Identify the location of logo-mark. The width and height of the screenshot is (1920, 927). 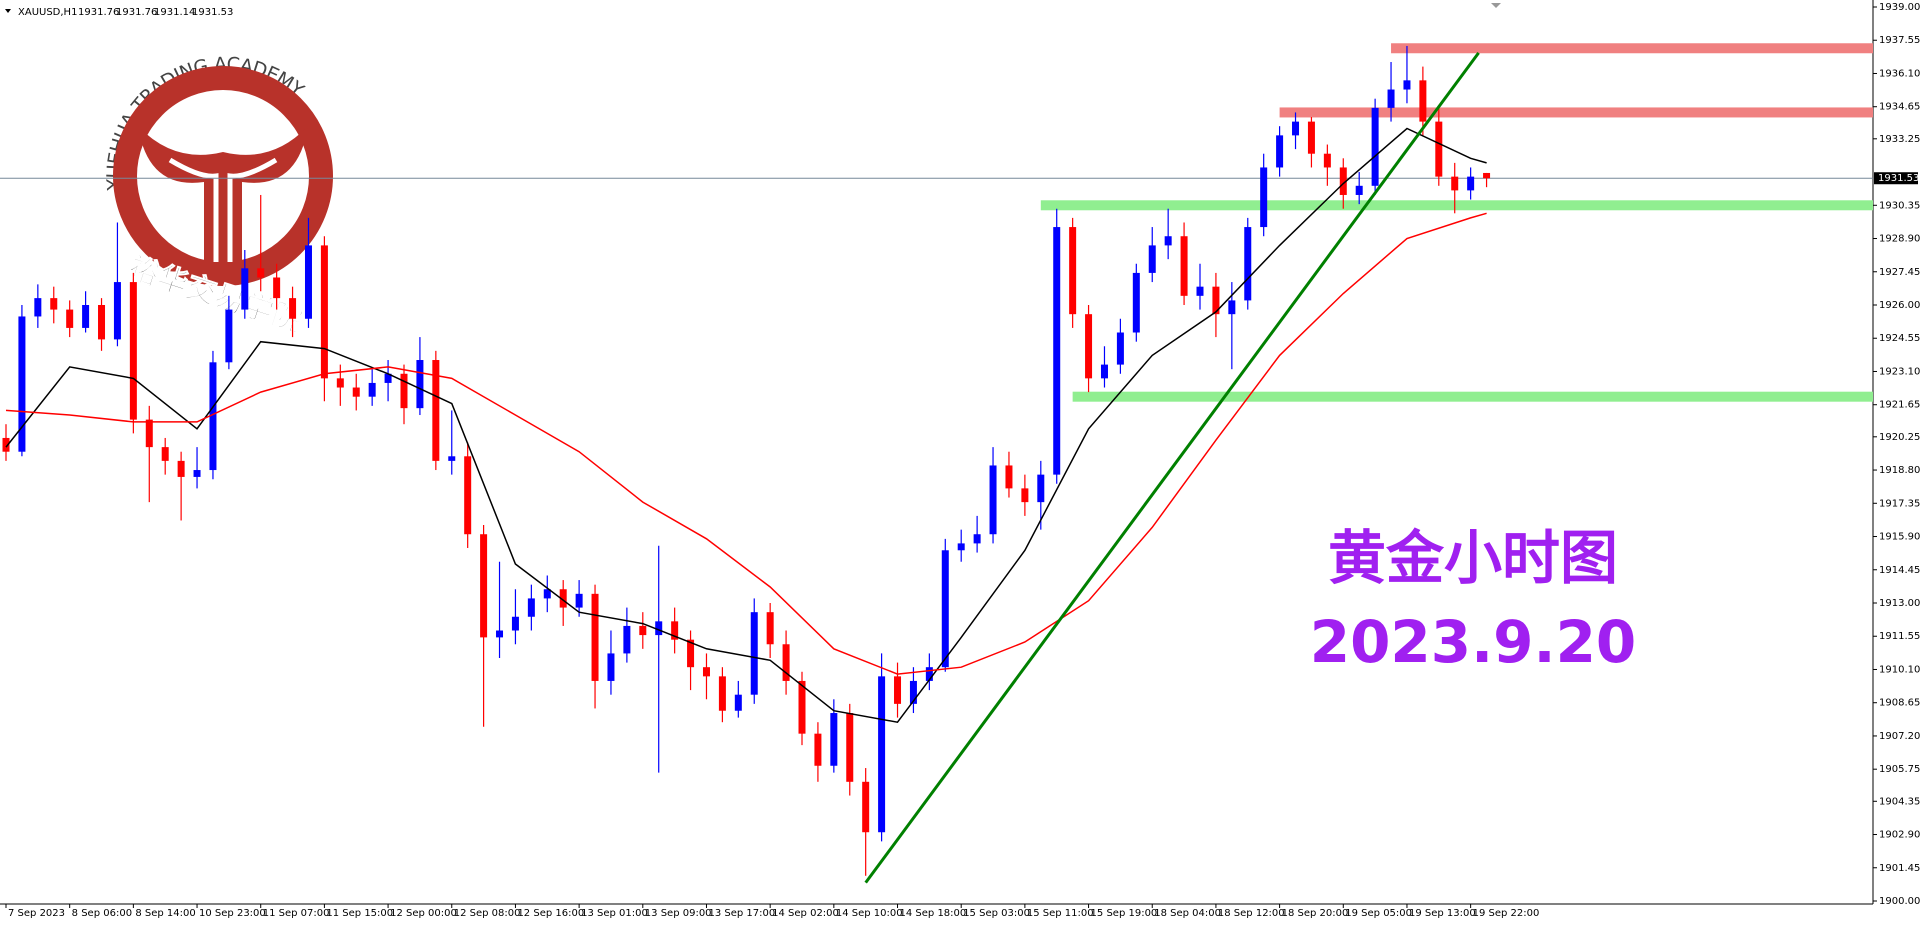
(223, 194).